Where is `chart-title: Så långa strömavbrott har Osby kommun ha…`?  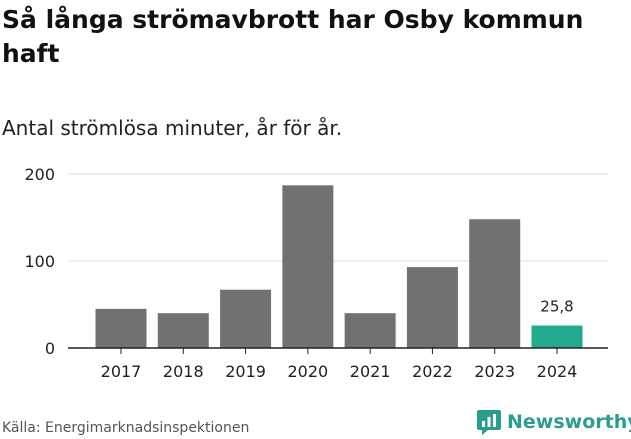 chart-title: Så långa strömavbrott har Osby kommun ha… is located at coordinates (293, 36).